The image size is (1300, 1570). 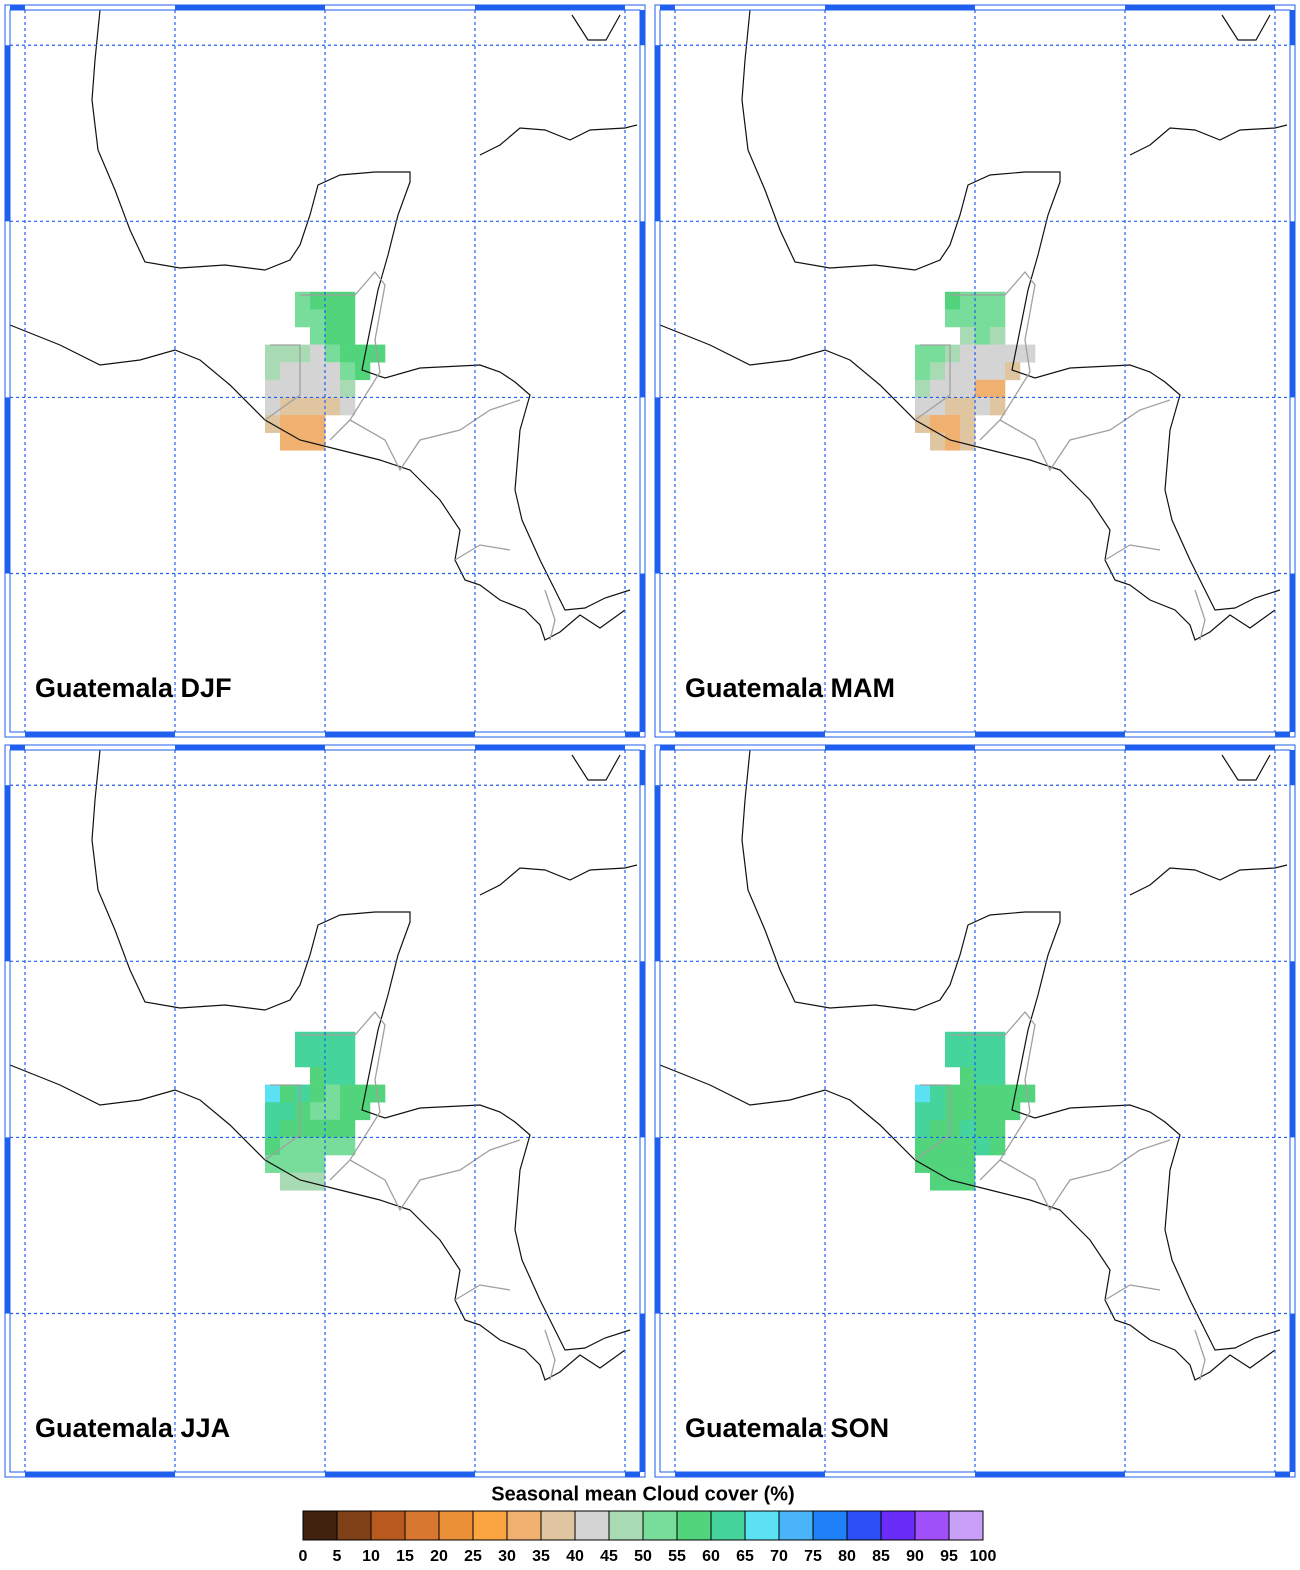 I want to click on colorbar-label: 60, so click(x=711, y=1556).